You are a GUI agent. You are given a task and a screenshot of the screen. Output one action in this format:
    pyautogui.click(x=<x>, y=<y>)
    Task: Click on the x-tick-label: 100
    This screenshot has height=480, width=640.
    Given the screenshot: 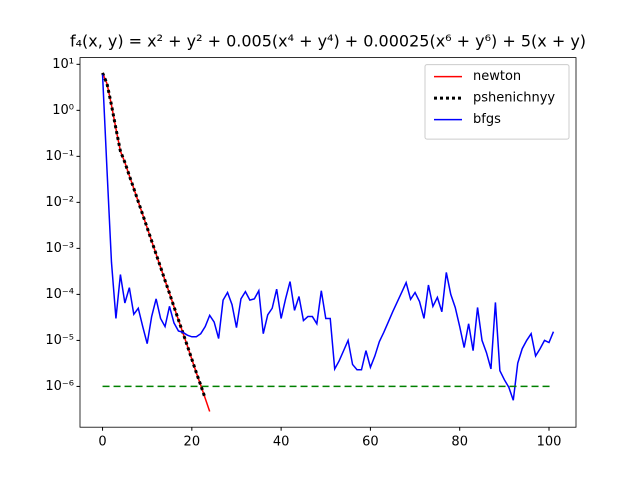 What is the action you would take?
    pyautogui.click(x=549, y=442)
    